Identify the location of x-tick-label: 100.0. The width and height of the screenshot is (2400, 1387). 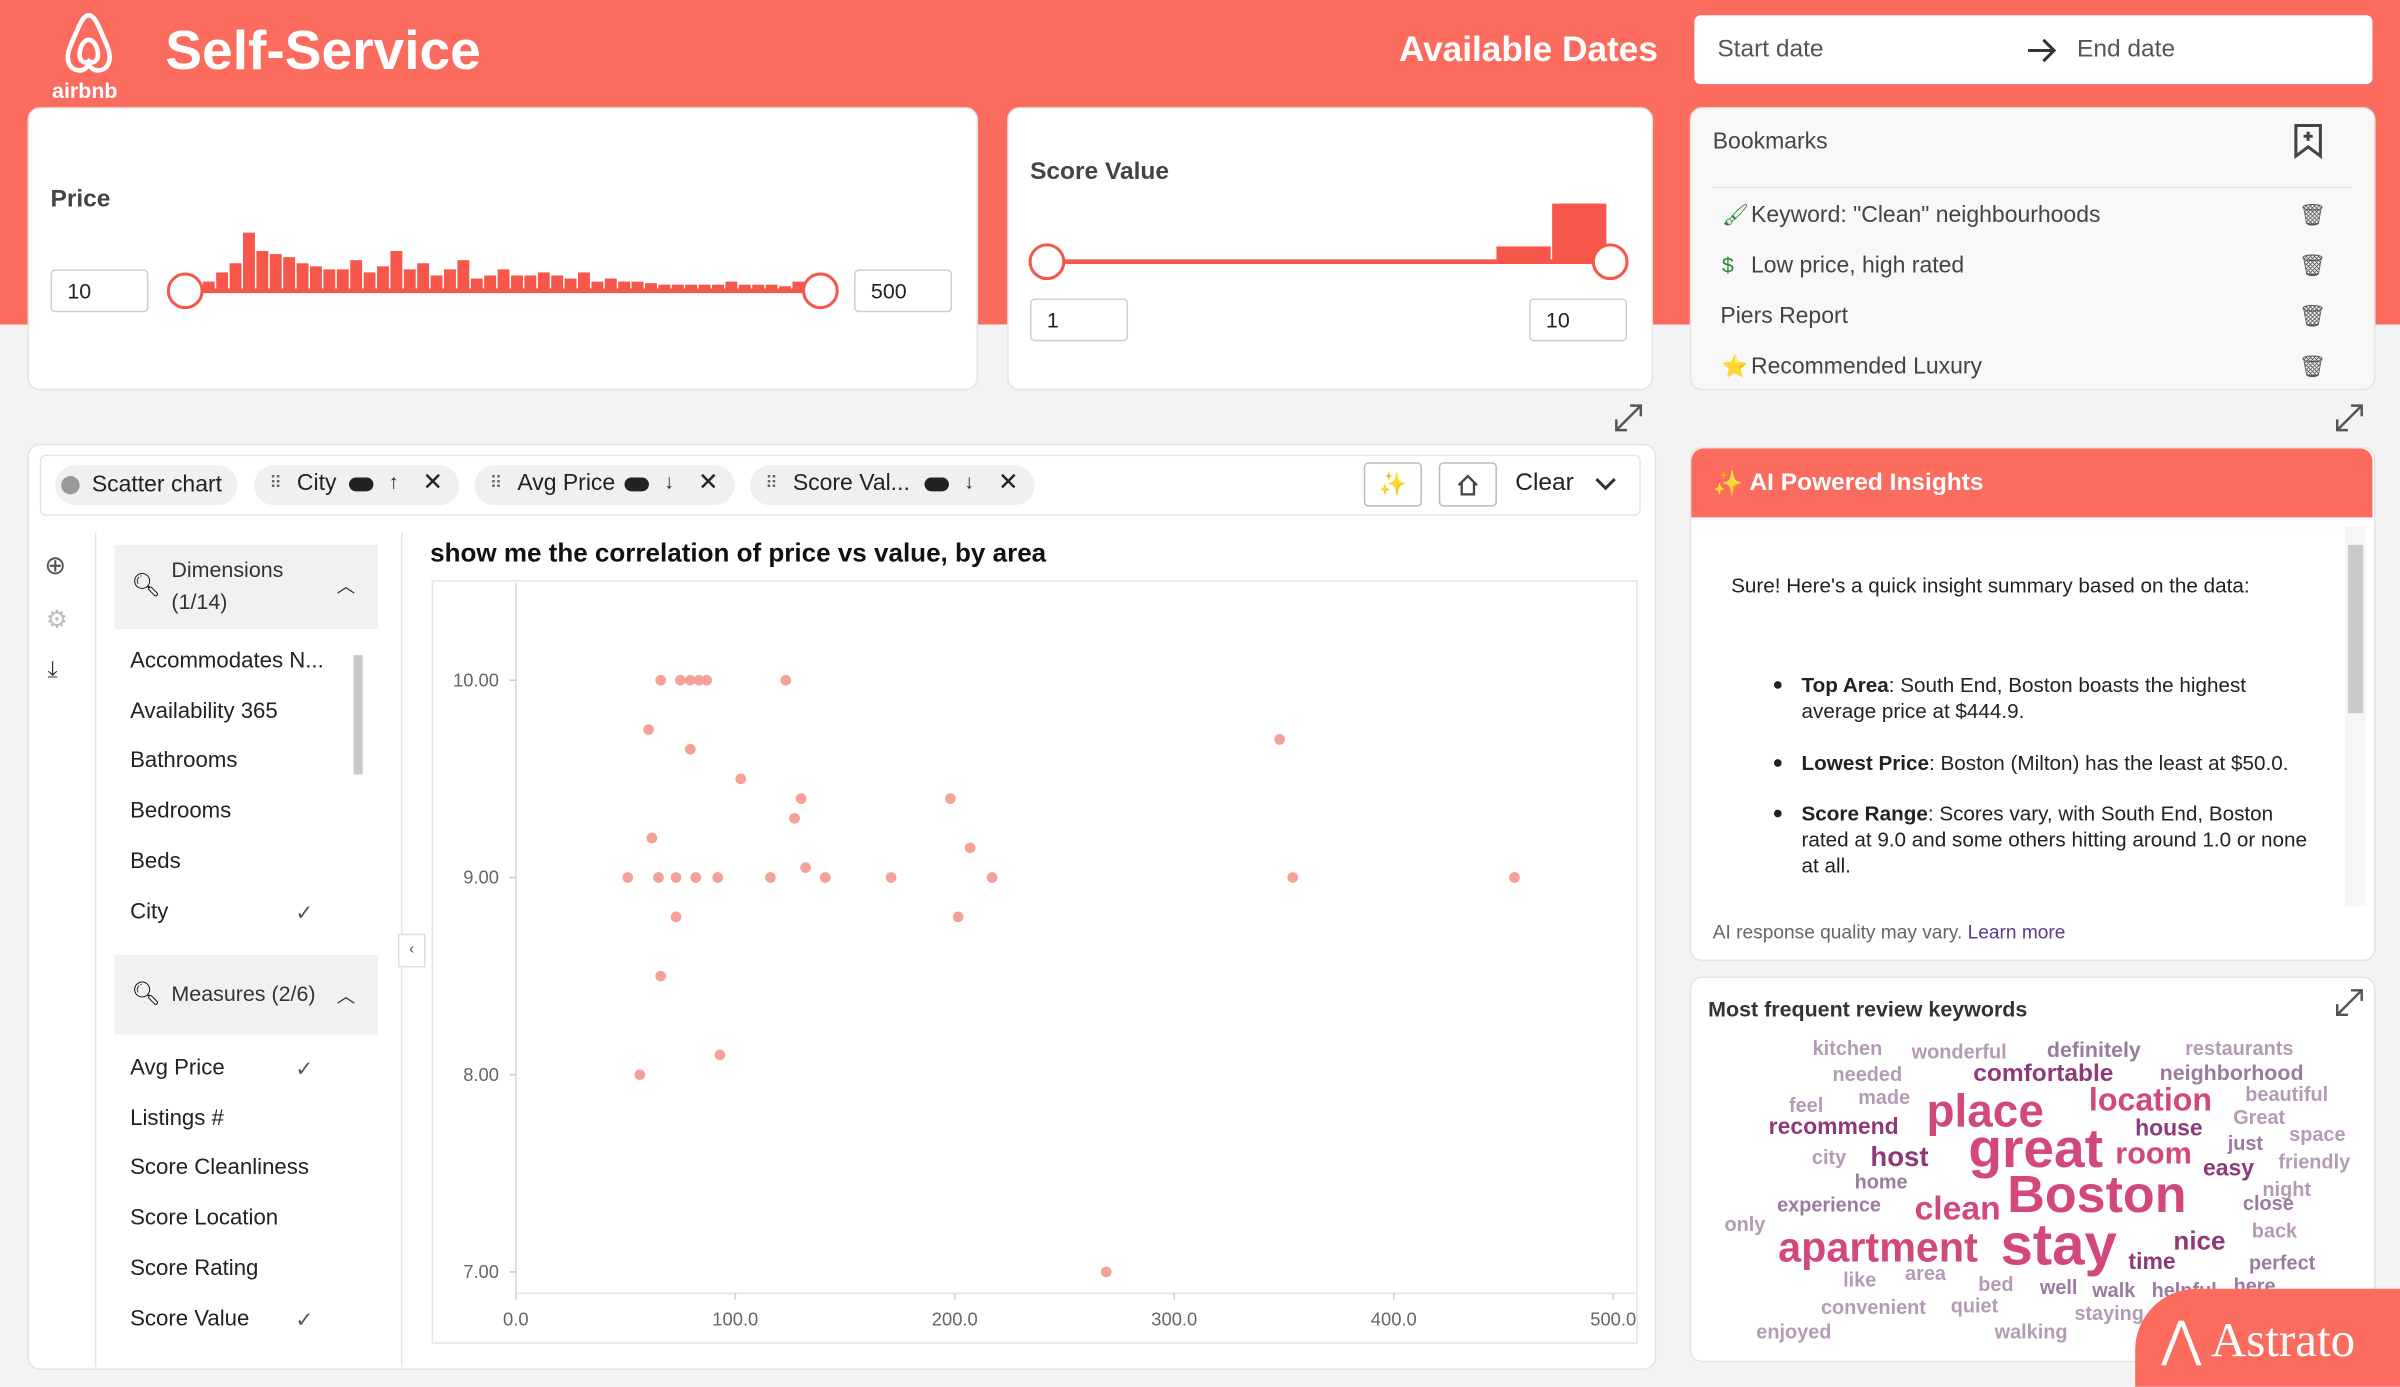
(735, 1318).